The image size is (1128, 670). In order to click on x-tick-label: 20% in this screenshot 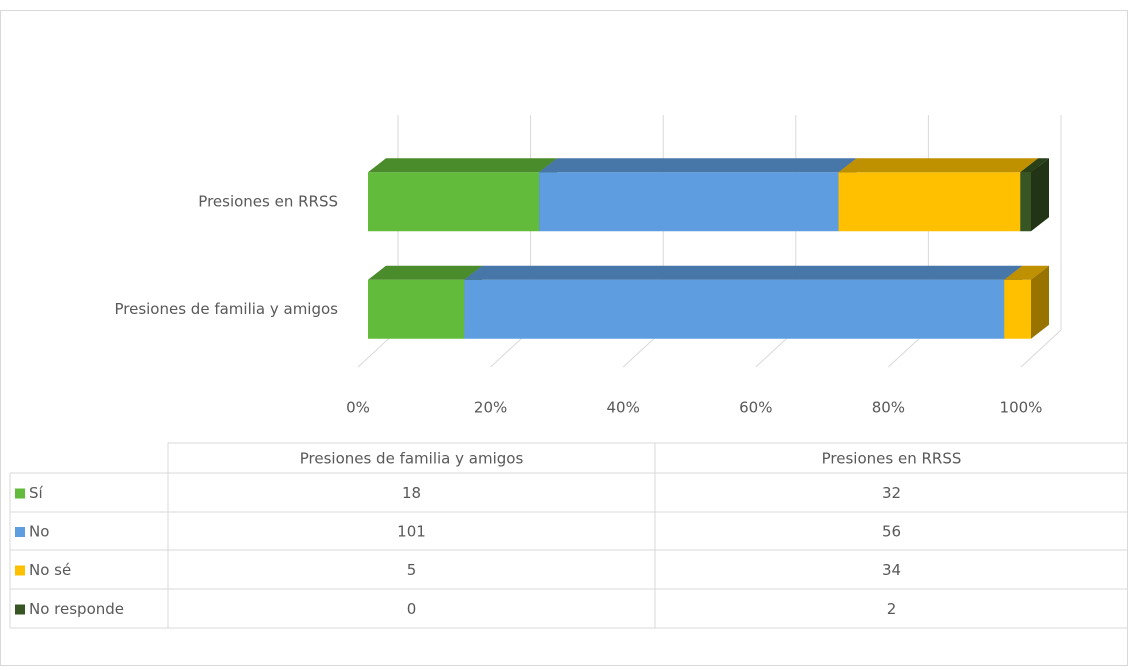, I will do `click(490, 408)`.